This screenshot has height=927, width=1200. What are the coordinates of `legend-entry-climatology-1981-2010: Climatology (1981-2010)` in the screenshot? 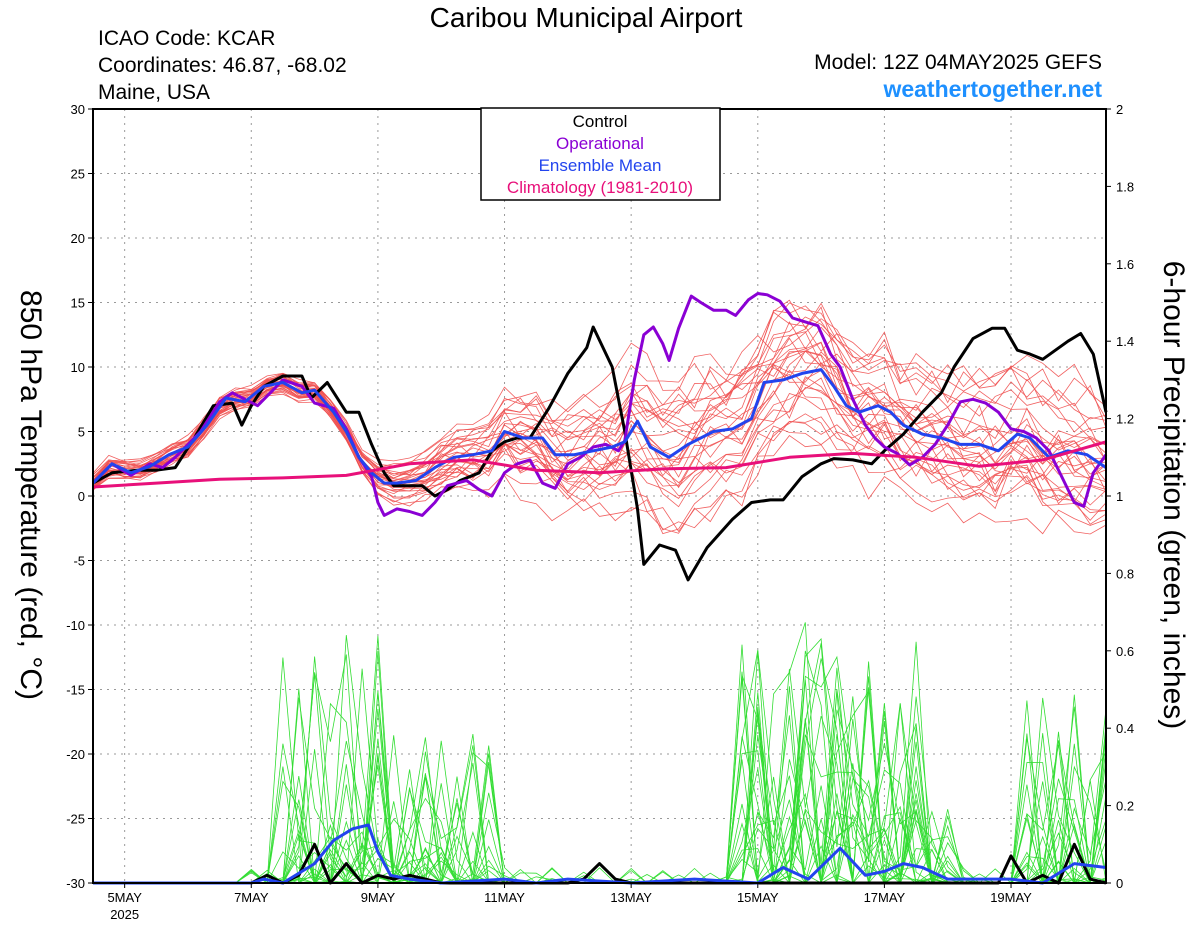 It's located at (600, 187).